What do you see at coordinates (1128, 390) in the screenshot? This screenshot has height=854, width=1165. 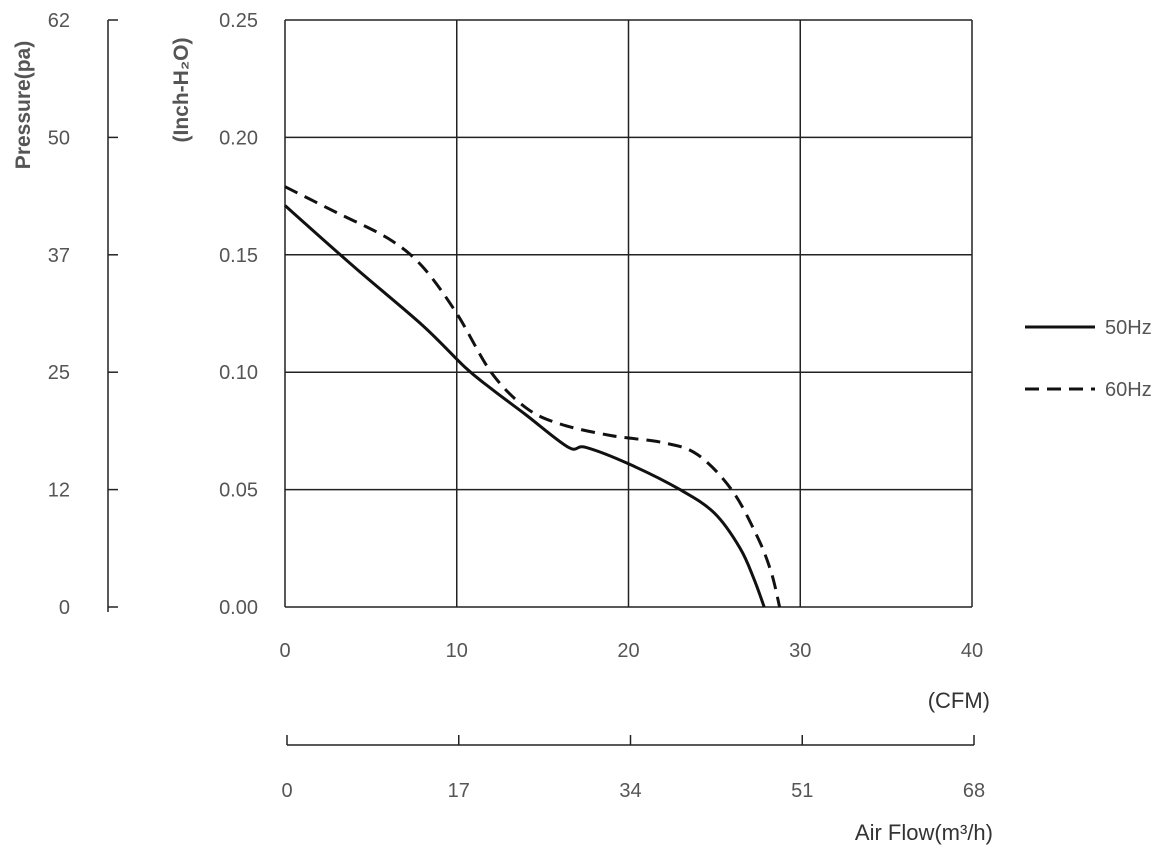 I see `legend-label-60hz: 60Hz` at bounding box center [1128, 390].